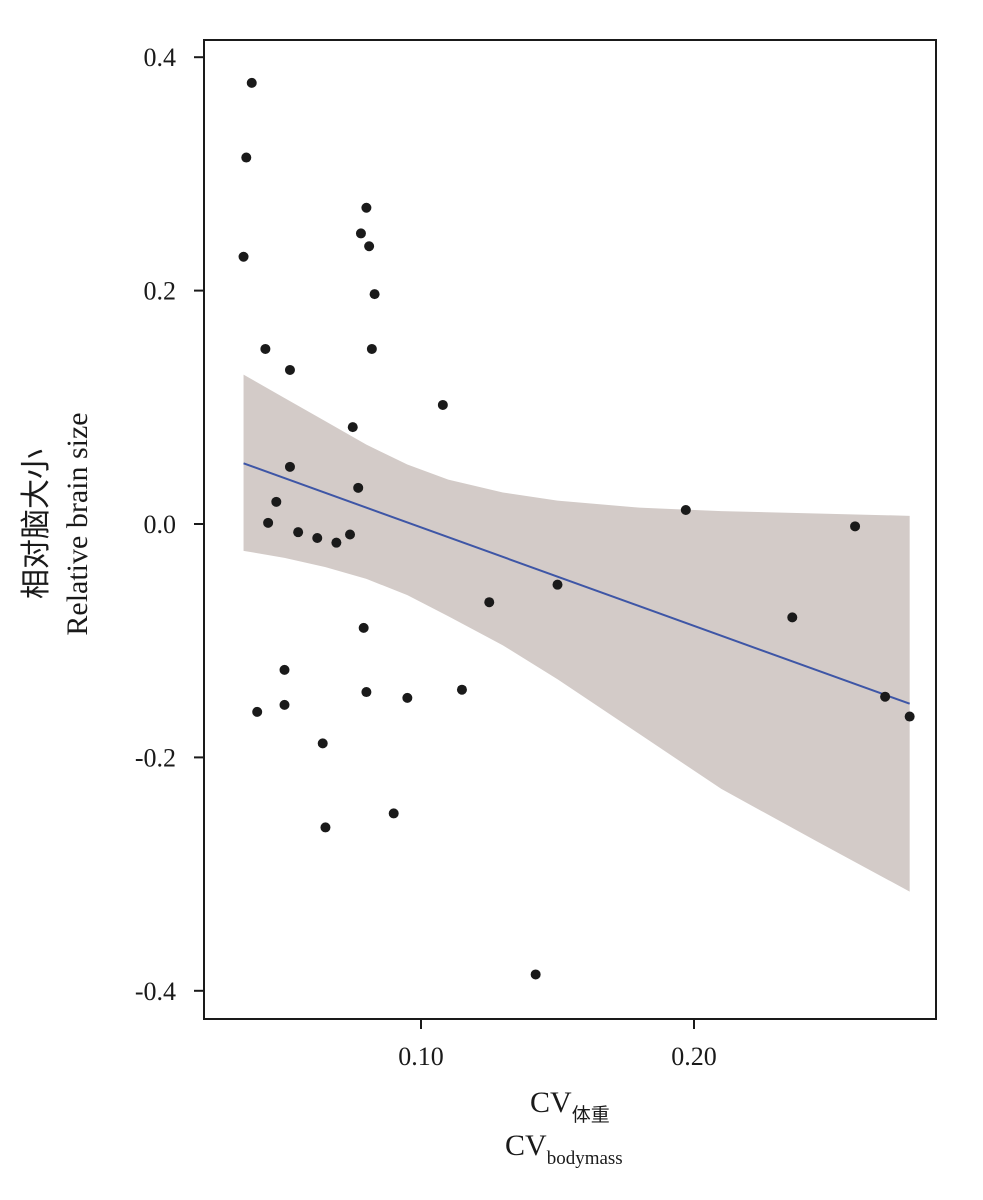 The height and width of the screenshot is (1200, 983). Describe the element at coordinates (591, 1115) in the screenshot. I see `x-axis-title-sub-cn: 体重` at that location.